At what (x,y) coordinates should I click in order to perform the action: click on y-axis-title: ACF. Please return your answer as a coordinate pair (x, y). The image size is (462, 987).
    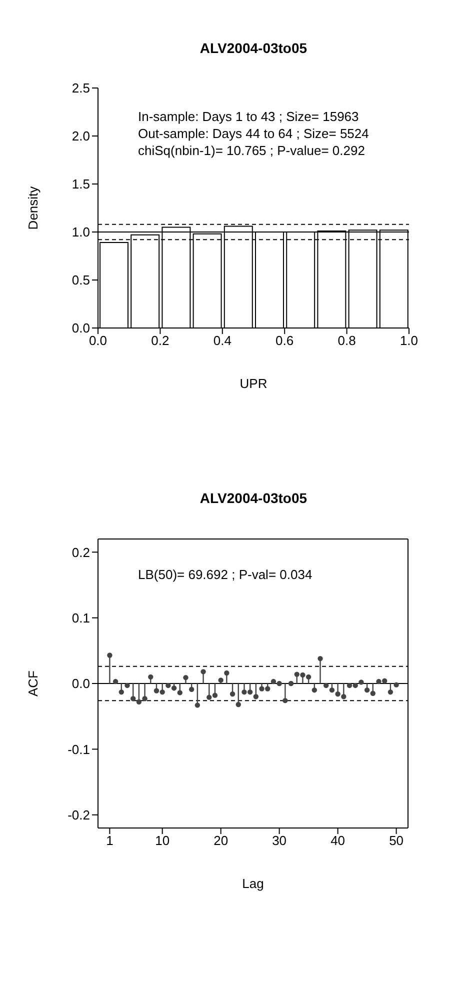
    Looking at the image, I should click on (33, 683).